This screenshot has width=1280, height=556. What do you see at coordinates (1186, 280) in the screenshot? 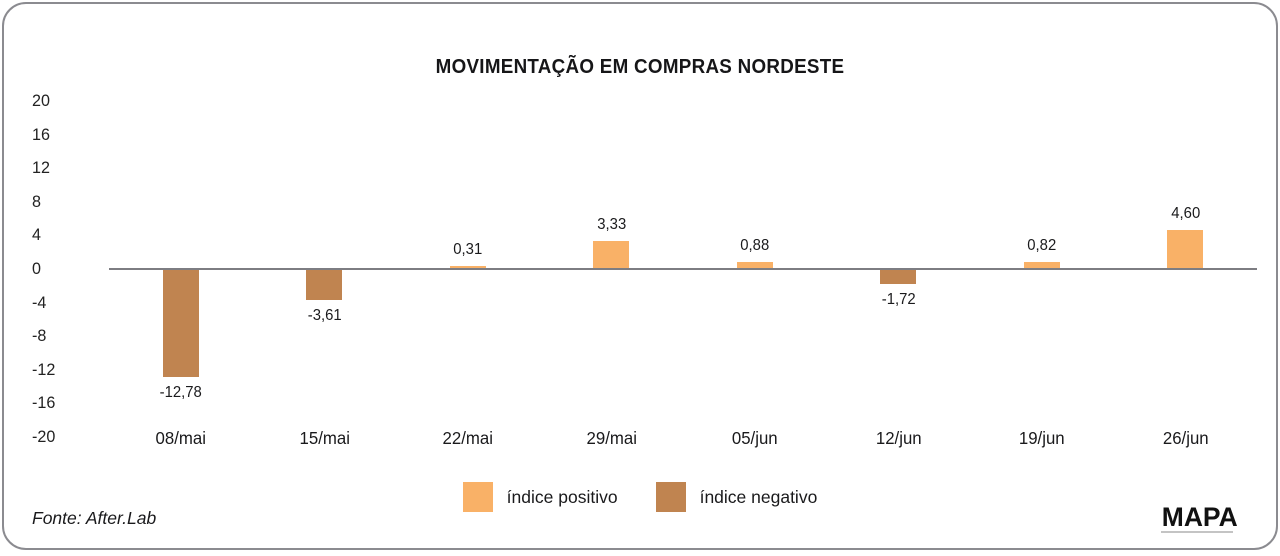
I see `category-column: 4,60 26/jun` at bounding box center [1186, 280].